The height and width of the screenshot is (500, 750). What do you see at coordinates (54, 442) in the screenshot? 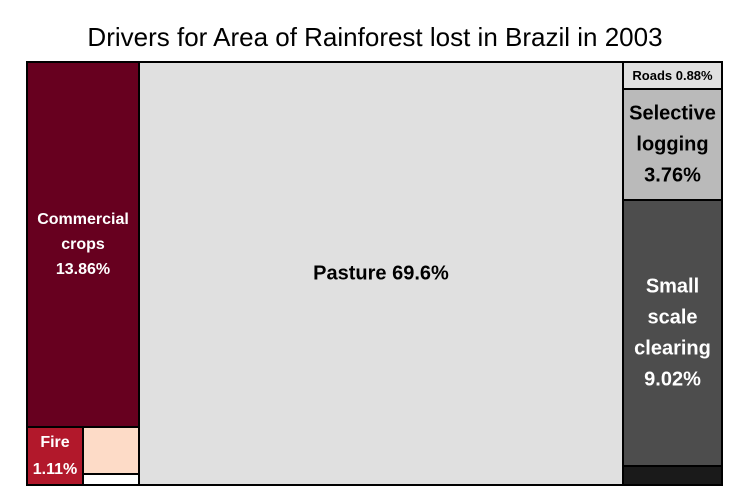
I see `treemap-cell-label: Fire` at bounding box center [54, 442].